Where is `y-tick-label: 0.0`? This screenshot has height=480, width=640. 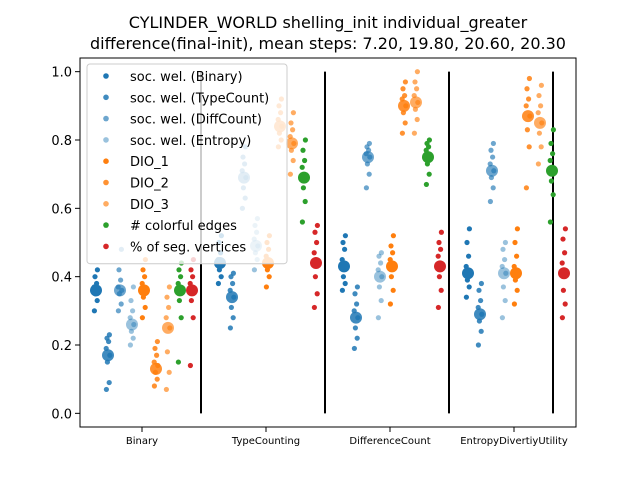 y-tick-label: 0.0 is located at coordinates (61, 414).